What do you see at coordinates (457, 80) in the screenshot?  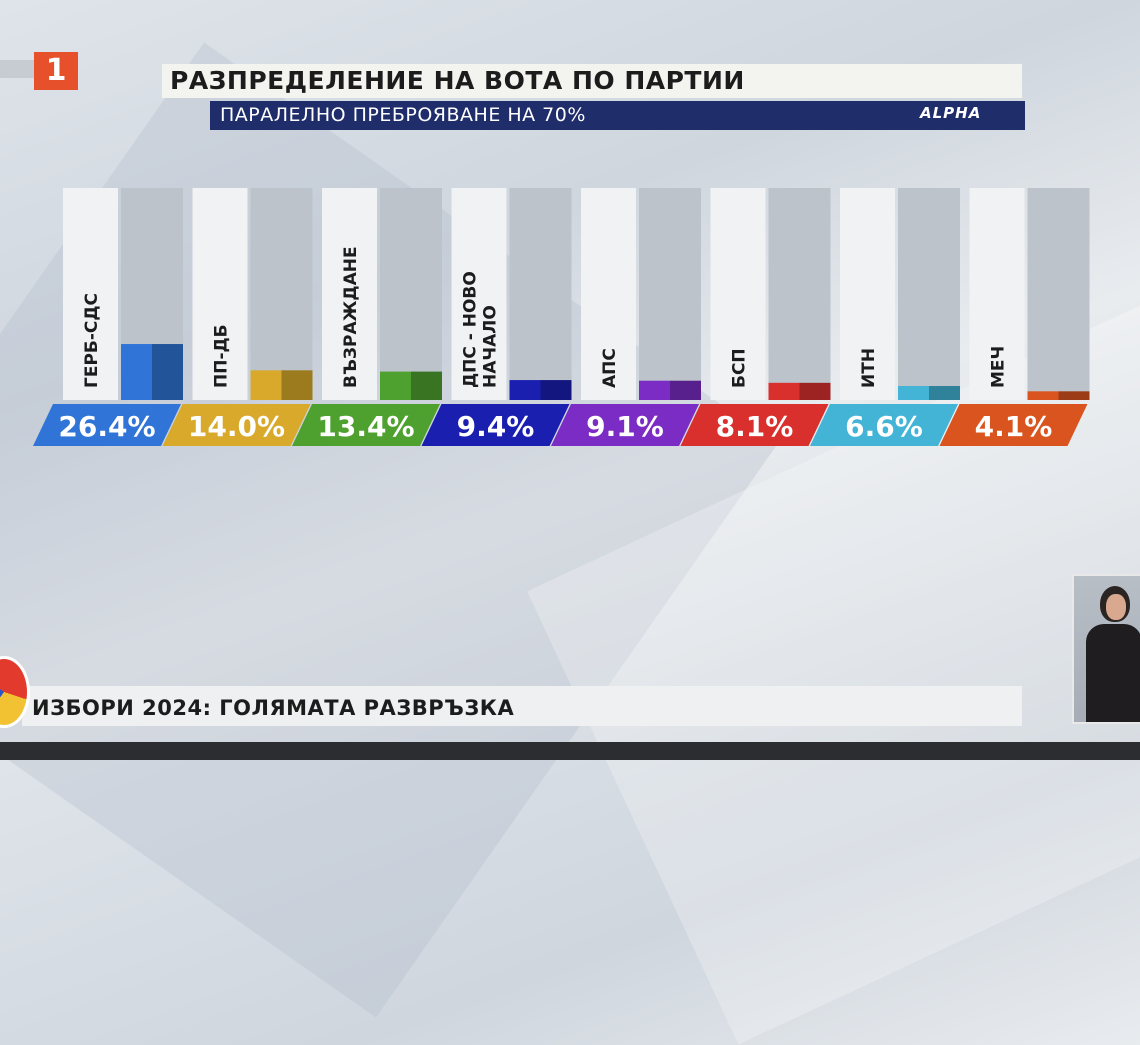 I see `chart-title: РАЗПРЕДЕЛЕНИЕ НА ВОТА ПО ПАРТИИ` at bounding box center [457, 80].